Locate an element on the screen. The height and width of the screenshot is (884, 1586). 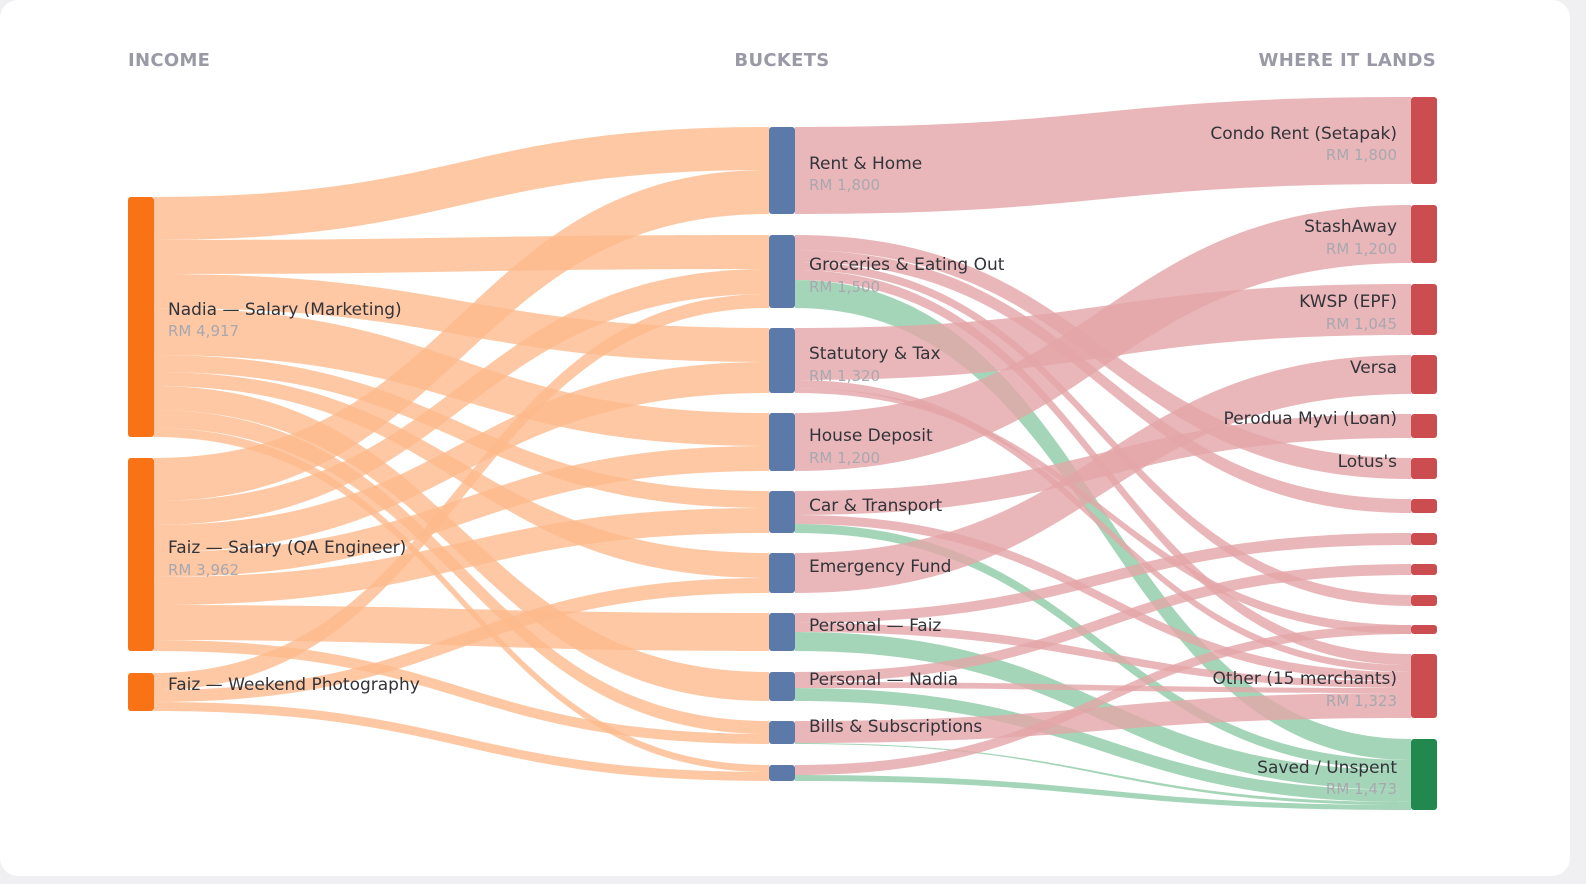
dest-label-myvi: Perodua Myvi (Loan) is located at coordinates (1310, 419).